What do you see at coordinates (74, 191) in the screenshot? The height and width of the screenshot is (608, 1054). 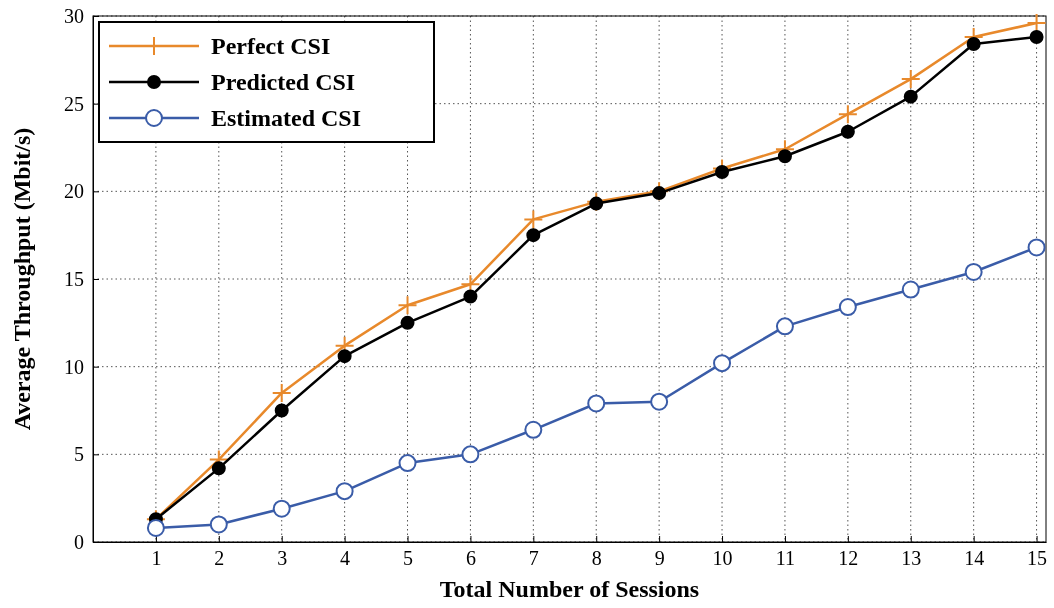 I see `y-tick-label: 20` at bounding box center [74, 191].